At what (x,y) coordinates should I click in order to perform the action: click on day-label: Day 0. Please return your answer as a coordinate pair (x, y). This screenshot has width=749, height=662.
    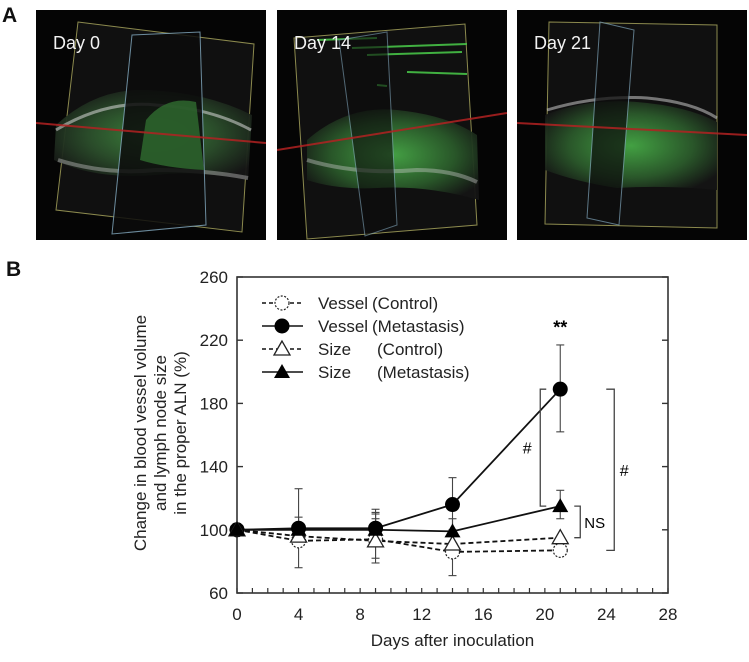
    Looking at the image, I should click on (77, 43).